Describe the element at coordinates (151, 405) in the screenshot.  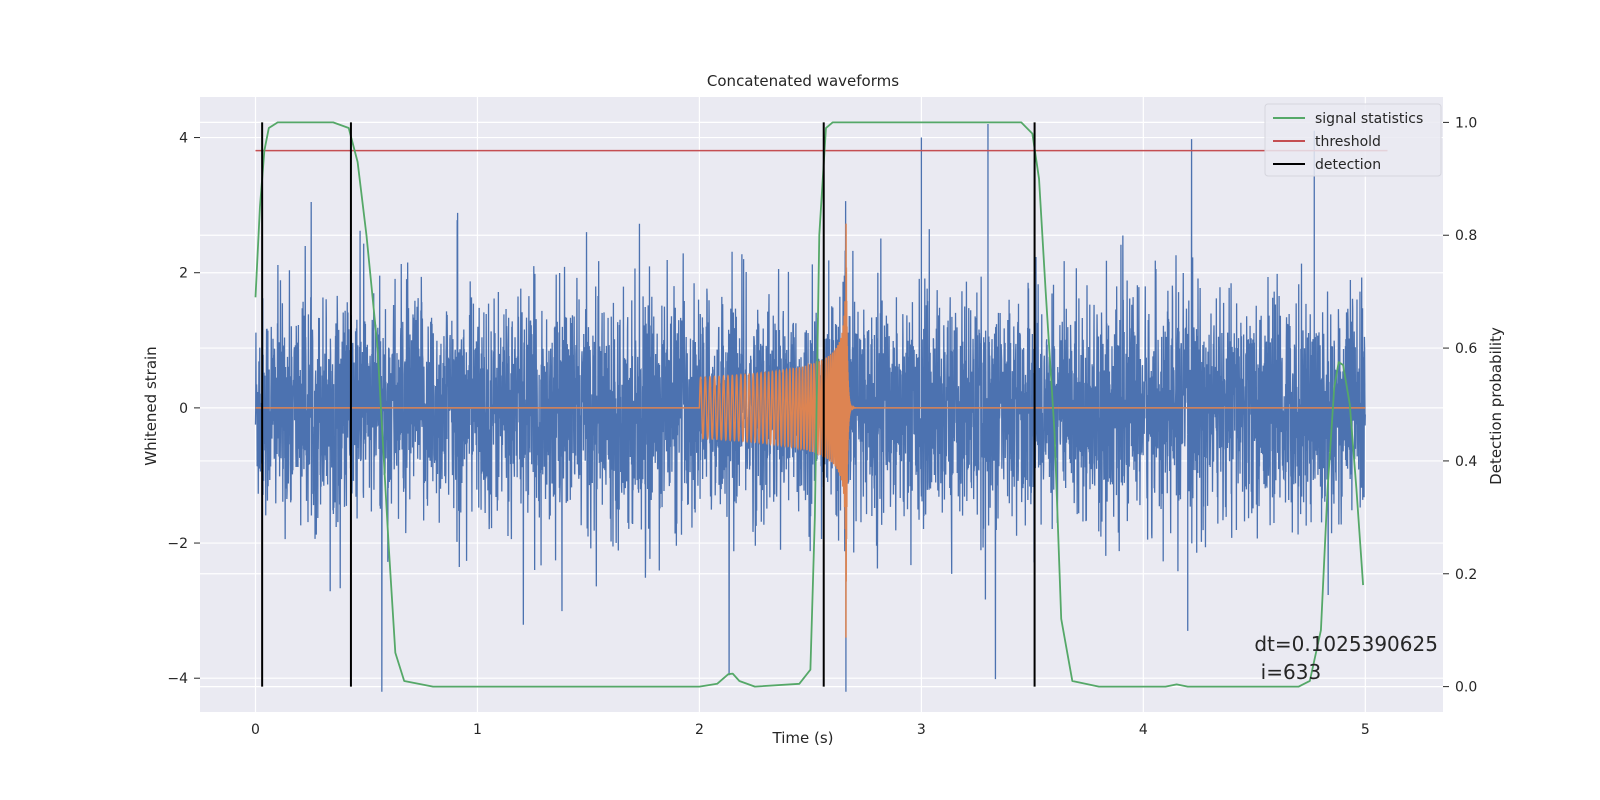
I see `y-axis-label-left: Whitened strain` at that location.